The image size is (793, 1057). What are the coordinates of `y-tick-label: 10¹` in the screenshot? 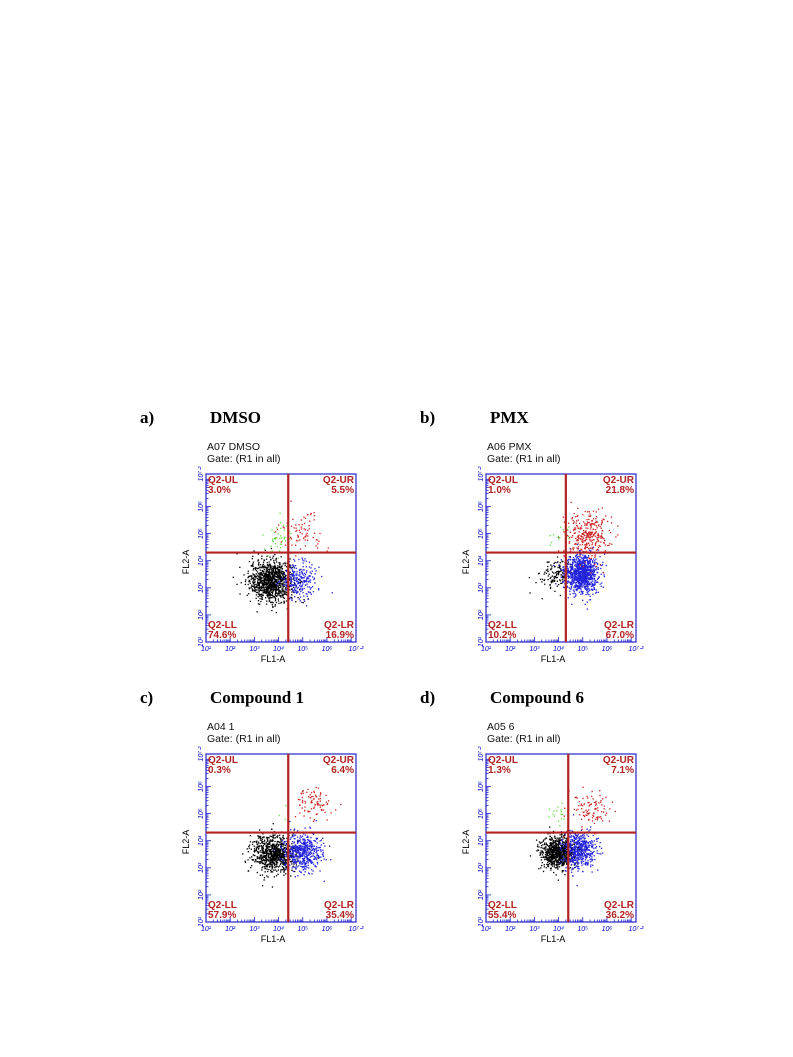 It's located at (481, 641).